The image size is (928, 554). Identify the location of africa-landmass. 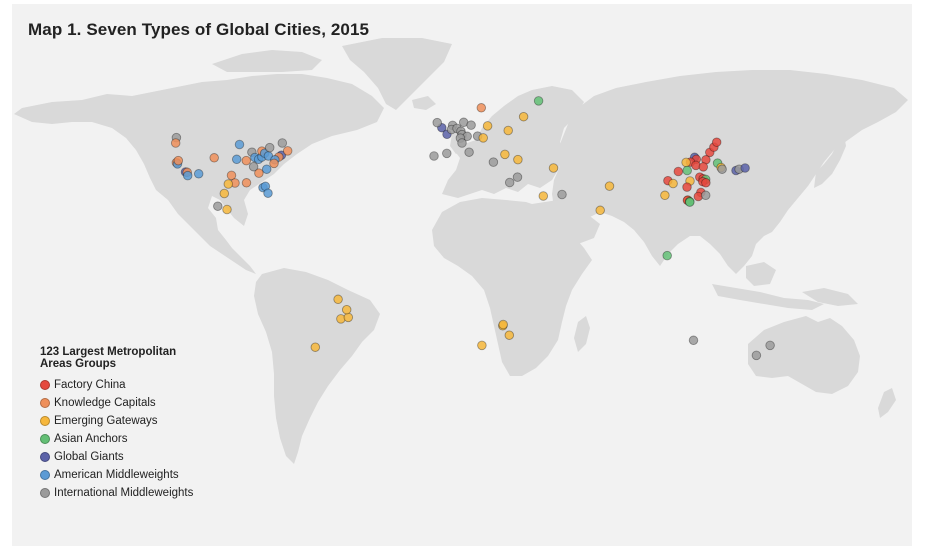
(512, 287).